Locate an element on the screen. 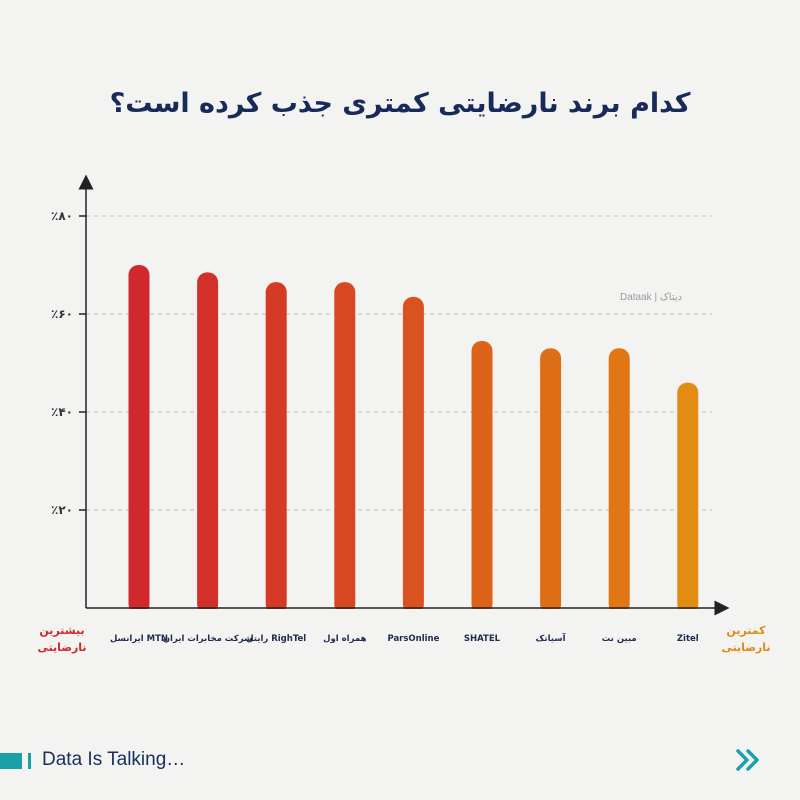 Image resolution: width=800 pixels, height=800 pixels. x-category-label: Zitel is located at coordinates (688, 639).